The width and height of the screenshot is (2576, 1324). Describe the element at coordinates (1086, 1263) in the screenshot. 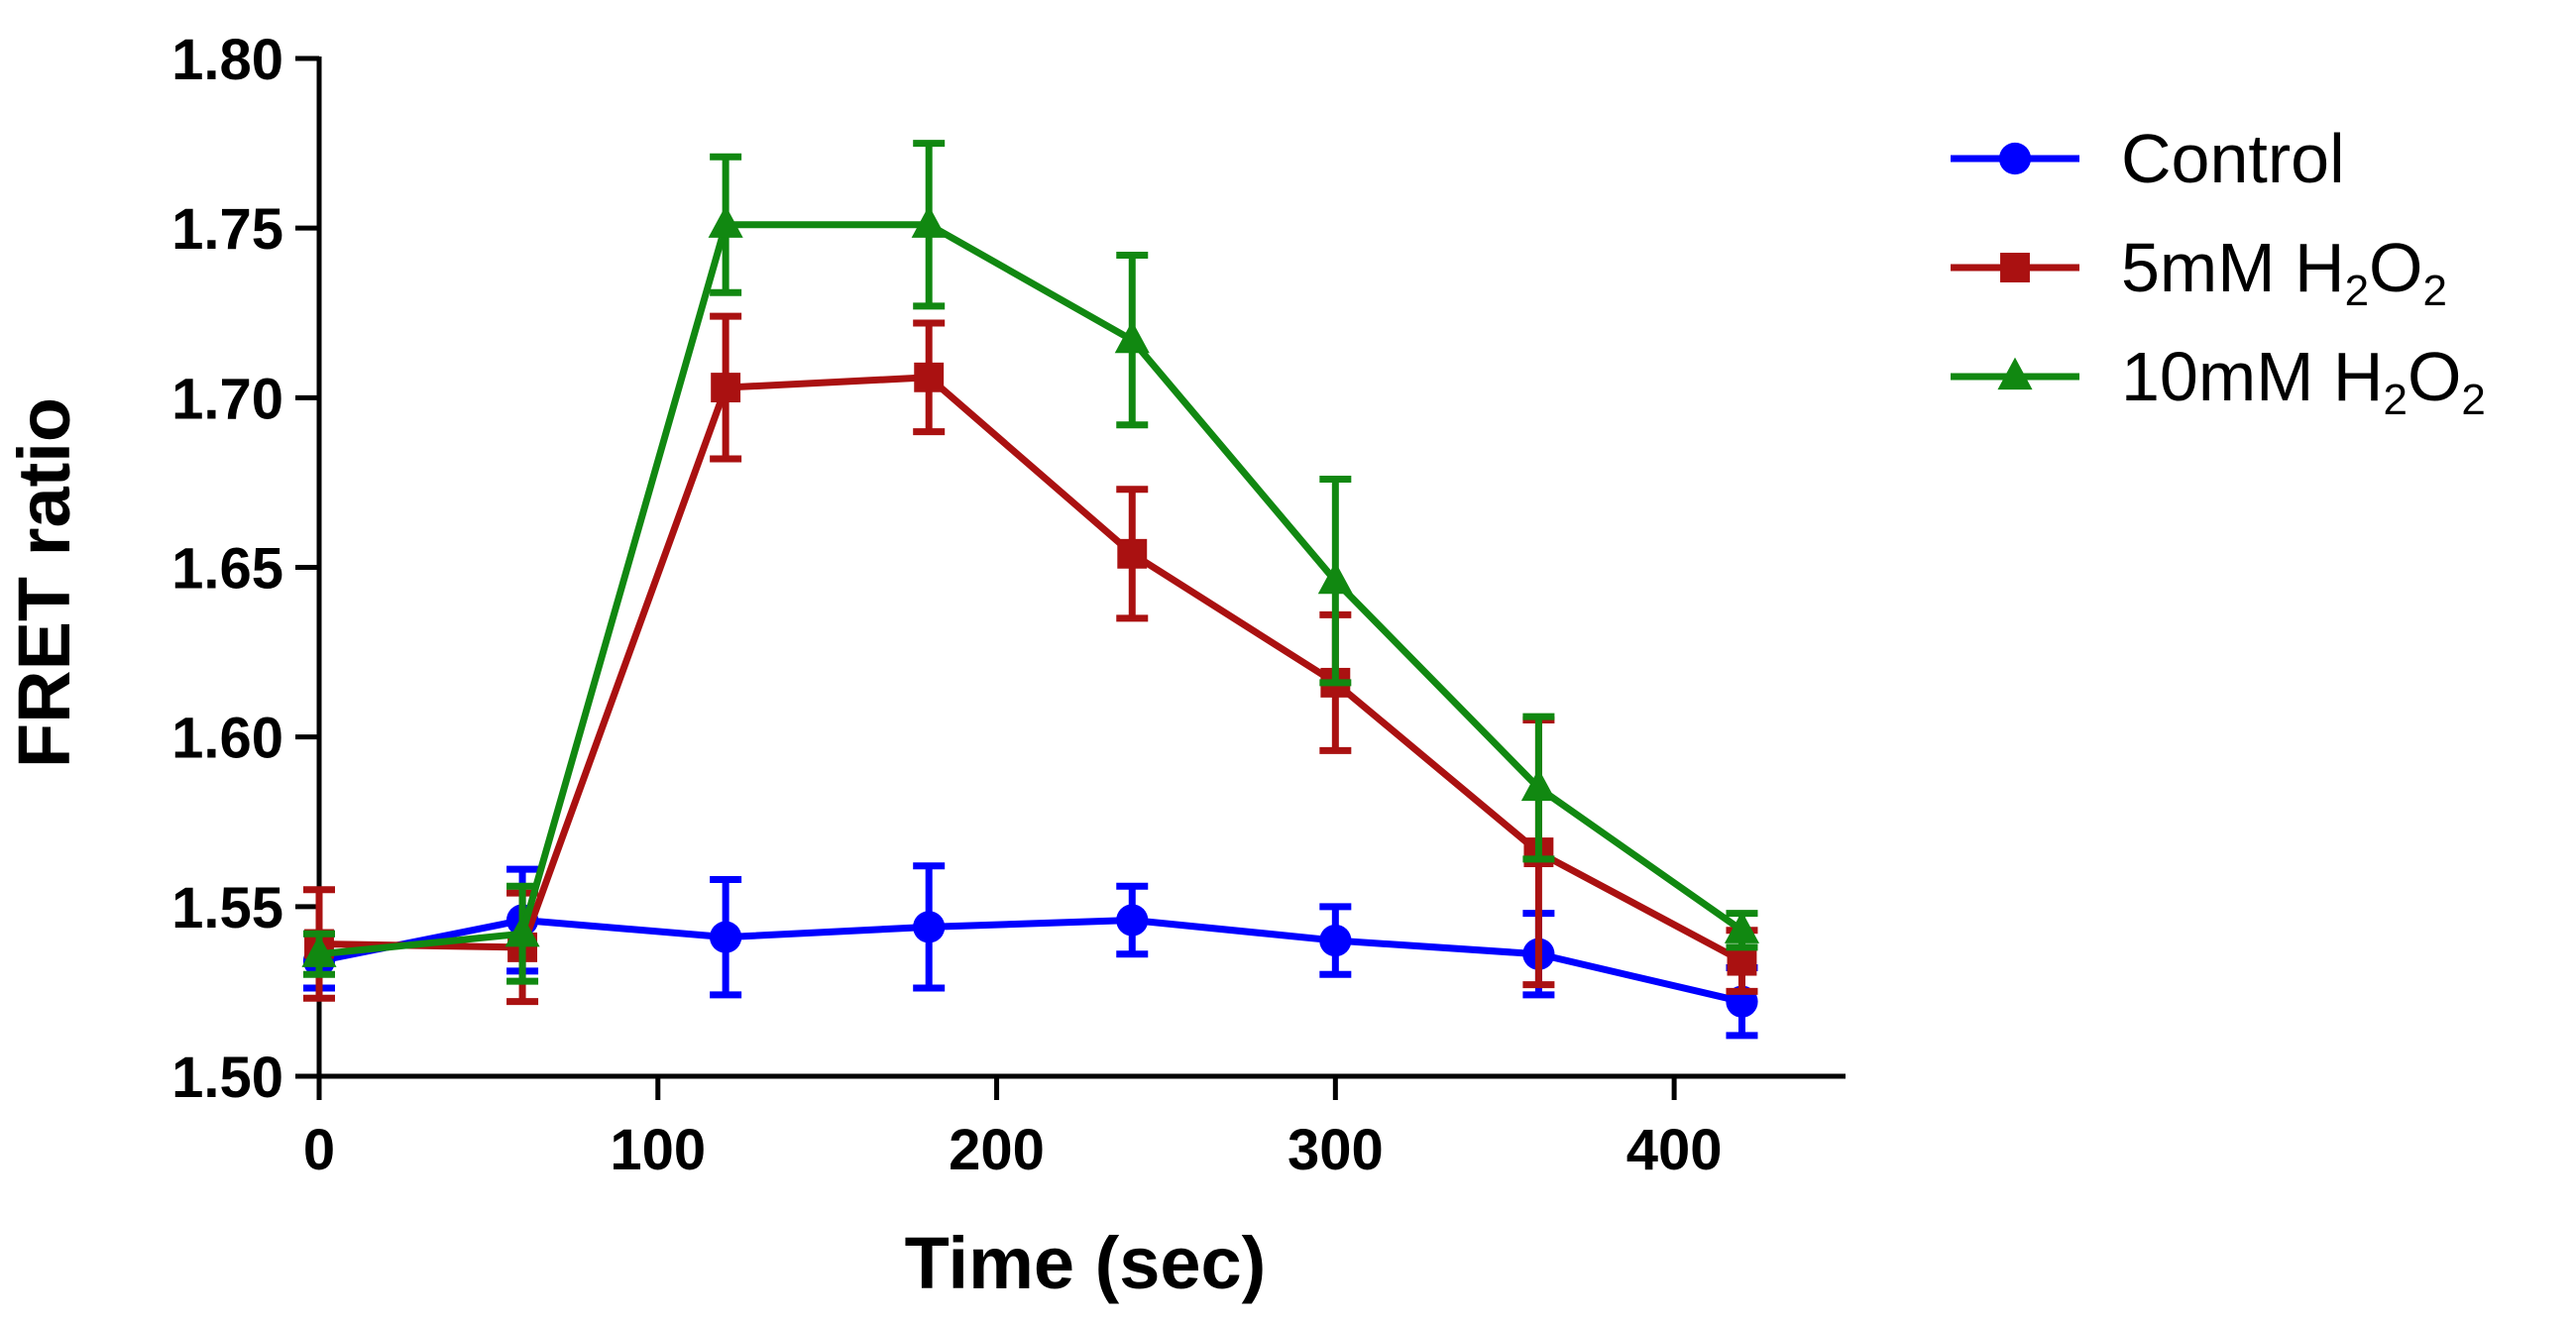

I see `x-axis-title: Time (sec)` at that location.